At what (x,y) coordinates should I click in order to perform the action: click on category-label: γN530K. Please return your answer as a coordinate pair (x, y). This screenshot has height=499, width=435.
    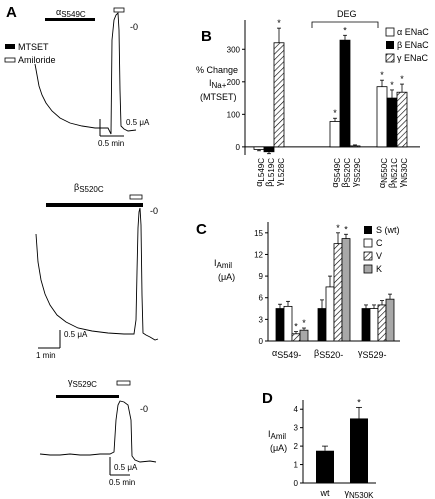
    Looking at the image, I should click on (360, 493).